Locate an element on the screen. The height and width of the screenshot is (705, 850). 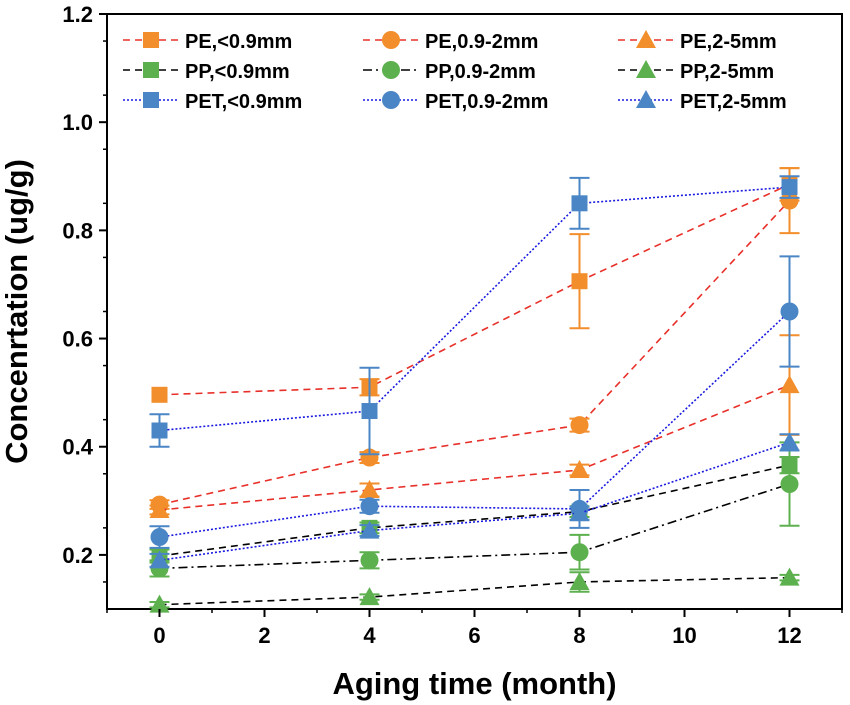
legend-label: PP,0.9-2mm is located at coordinates (480, 72).